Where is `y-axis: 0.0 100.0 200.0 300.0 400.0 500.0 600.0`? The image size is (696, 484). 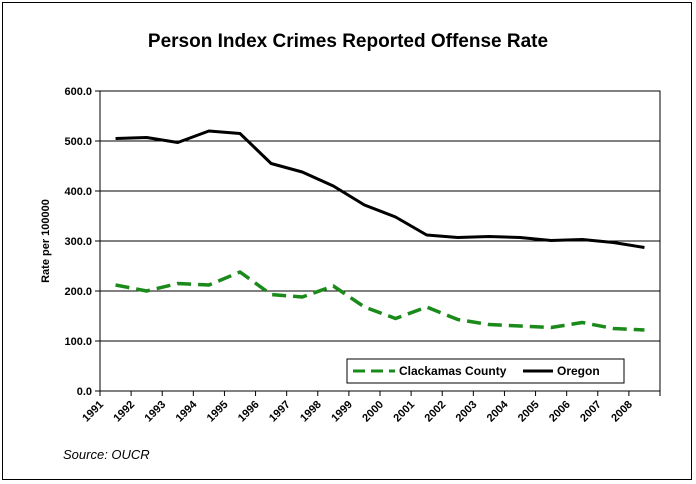
y-axis: 0.0 100.0 200.0 300.0 400.0 500.0 600.0 is located at coordinates (82, 242).